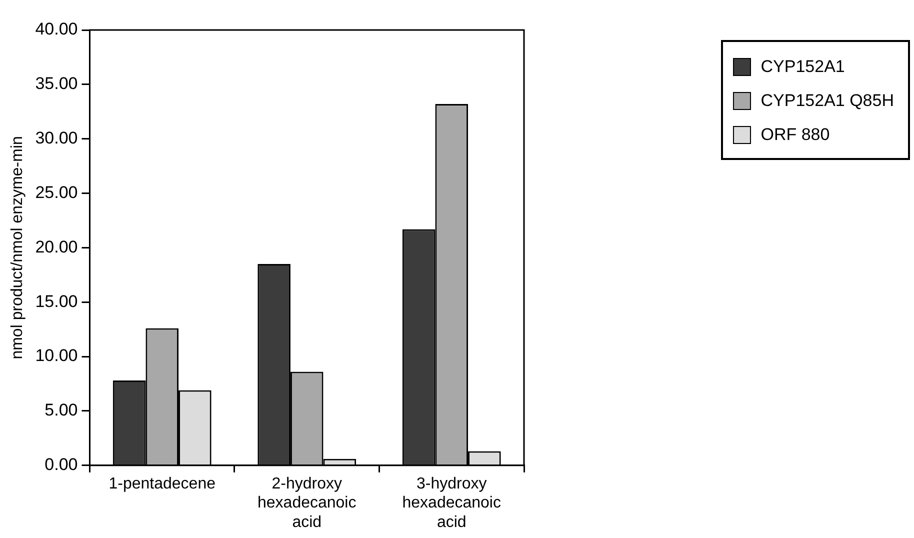  What do you see at coordinates (17, 248) in the screenshot?
I see `y-axis-title: nmol product/nmol enzyme-min` at bounding box center [17, 248].